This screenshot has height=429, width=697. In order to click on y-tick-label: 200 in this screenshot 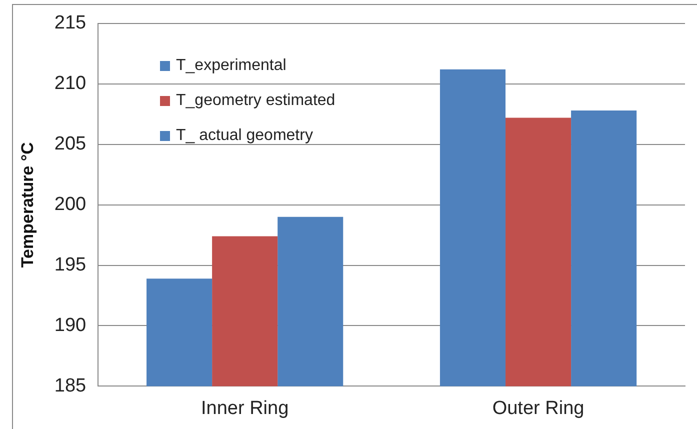, I will do `click(70, 205)`.